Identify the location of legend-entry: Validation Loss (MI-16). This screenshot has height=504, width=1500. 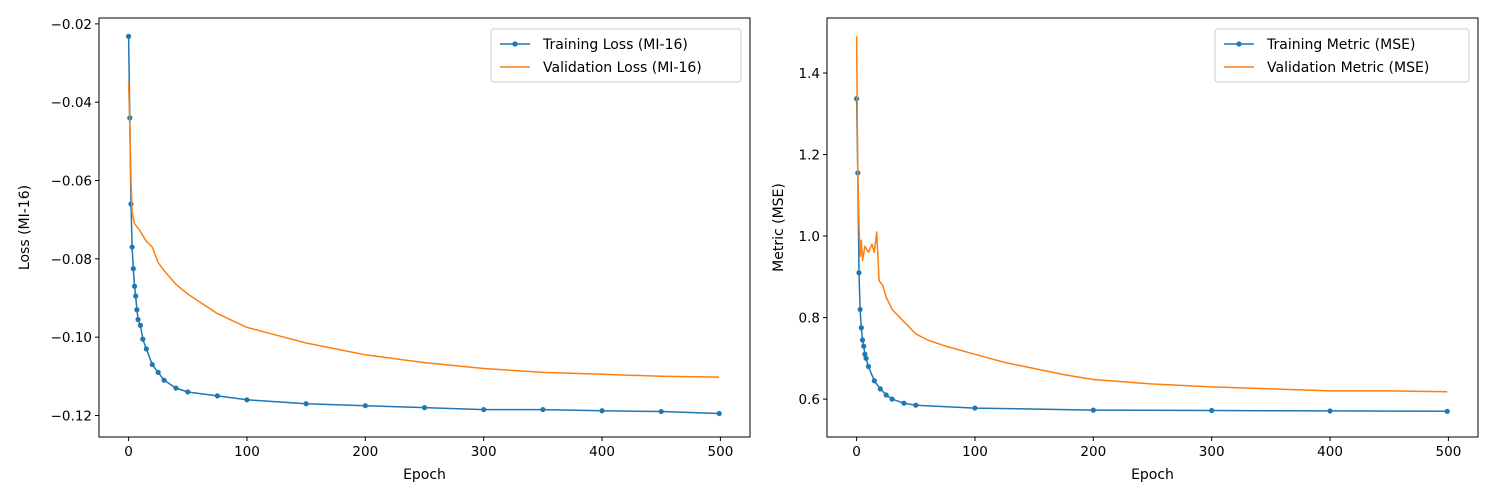
(622, 68).